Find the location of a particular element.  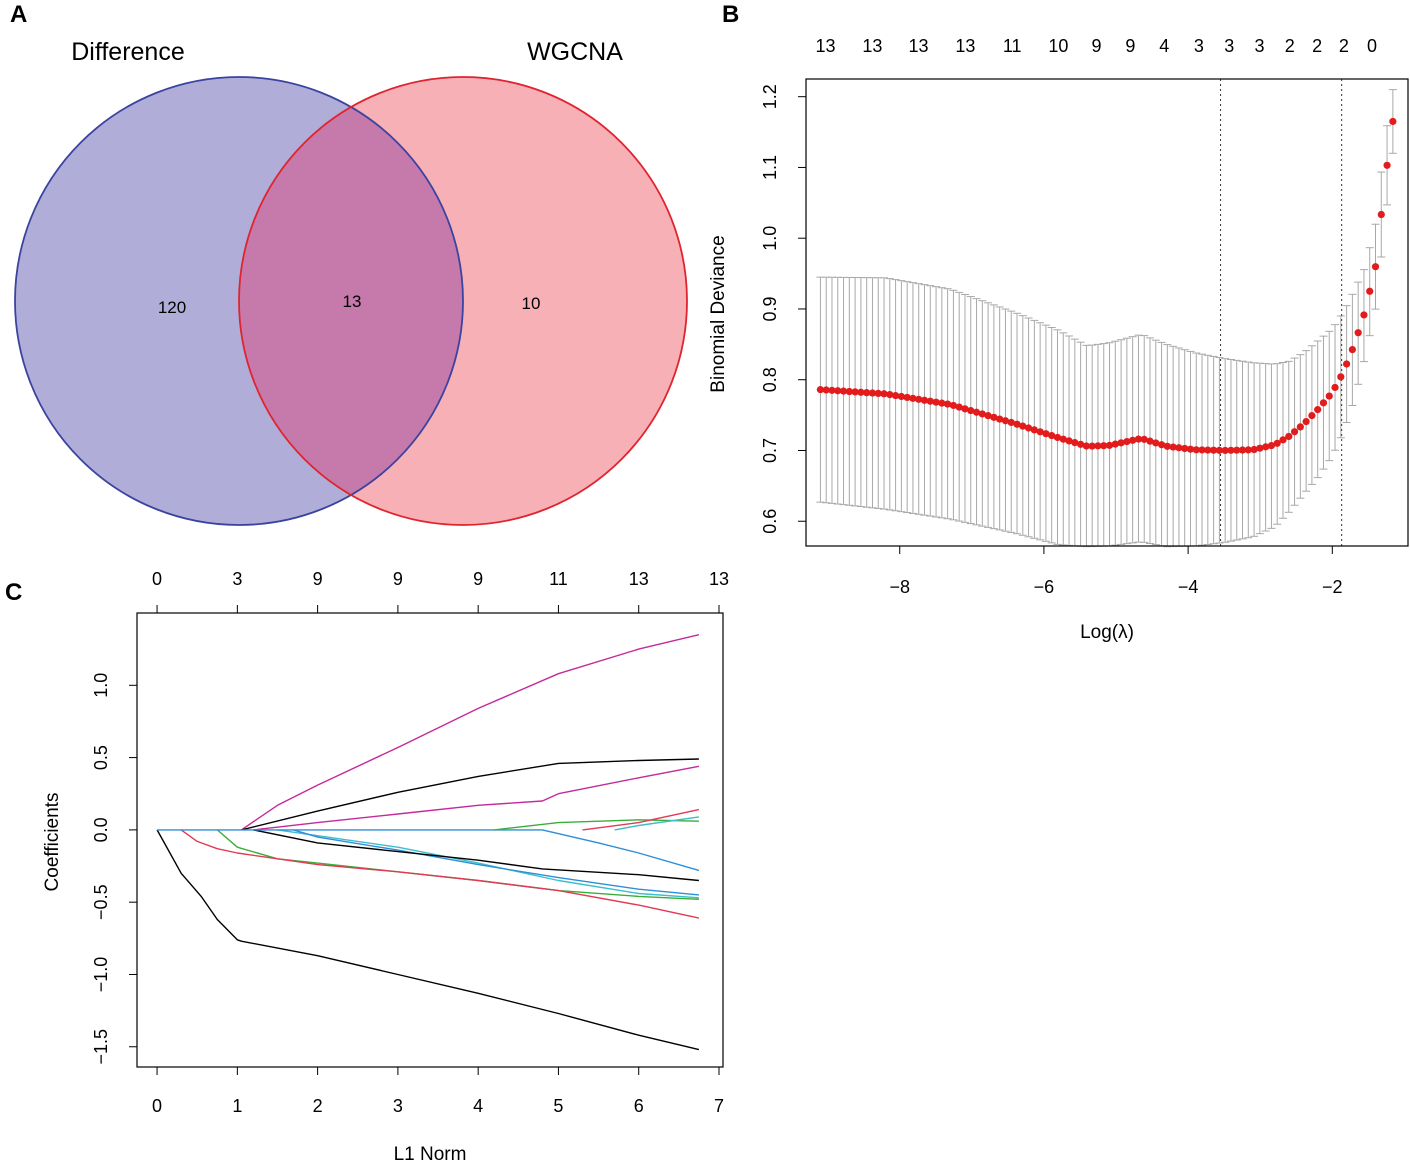

cv-lambda-lines is located at coordinates (1281, 312).